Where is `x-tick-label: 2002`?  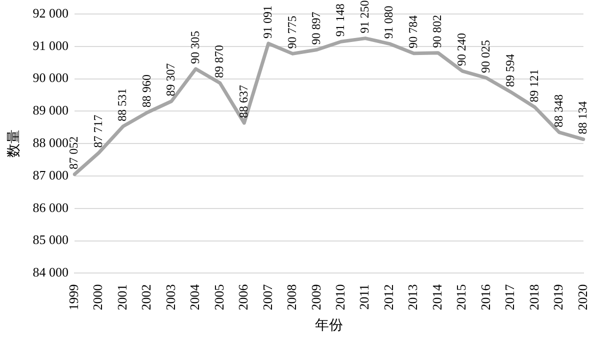 x-tick-label: 2002 is located at coordinates (146, 297).